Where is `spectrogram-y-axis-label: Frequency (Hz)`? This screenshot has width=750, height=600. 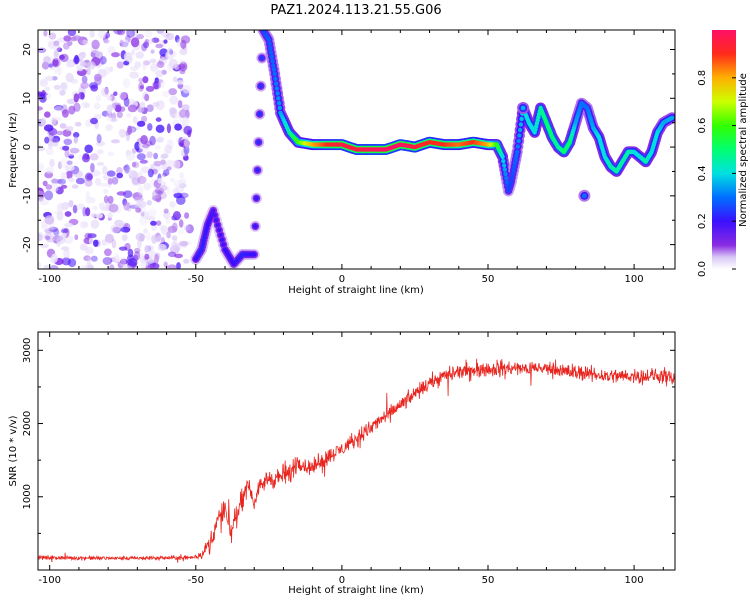 spectrogram-y-axis-label: Frequency (Hz) is located at coordinates (13, 150).